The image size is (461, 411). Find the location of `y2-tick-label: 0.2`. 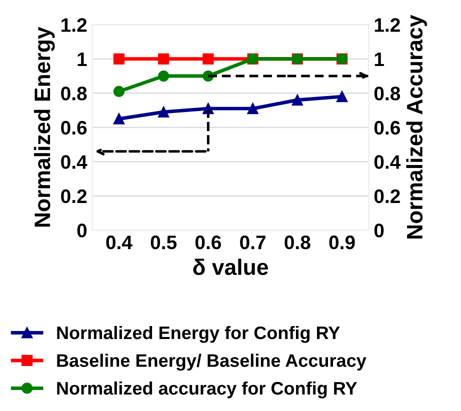

y2-tick-label: 0.2 is located at coordinates (387, 196).